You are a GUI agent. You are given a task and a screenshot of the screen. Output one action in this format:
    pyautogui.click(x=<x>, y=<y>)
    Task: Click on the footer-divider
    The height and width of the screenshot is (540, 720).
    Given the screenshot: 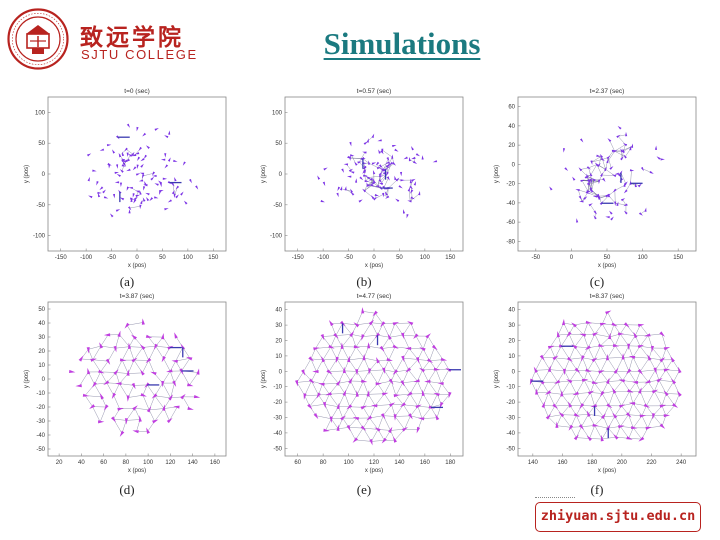 What is the action you would take?
    pyautogui.click(x=555, y=497)
    